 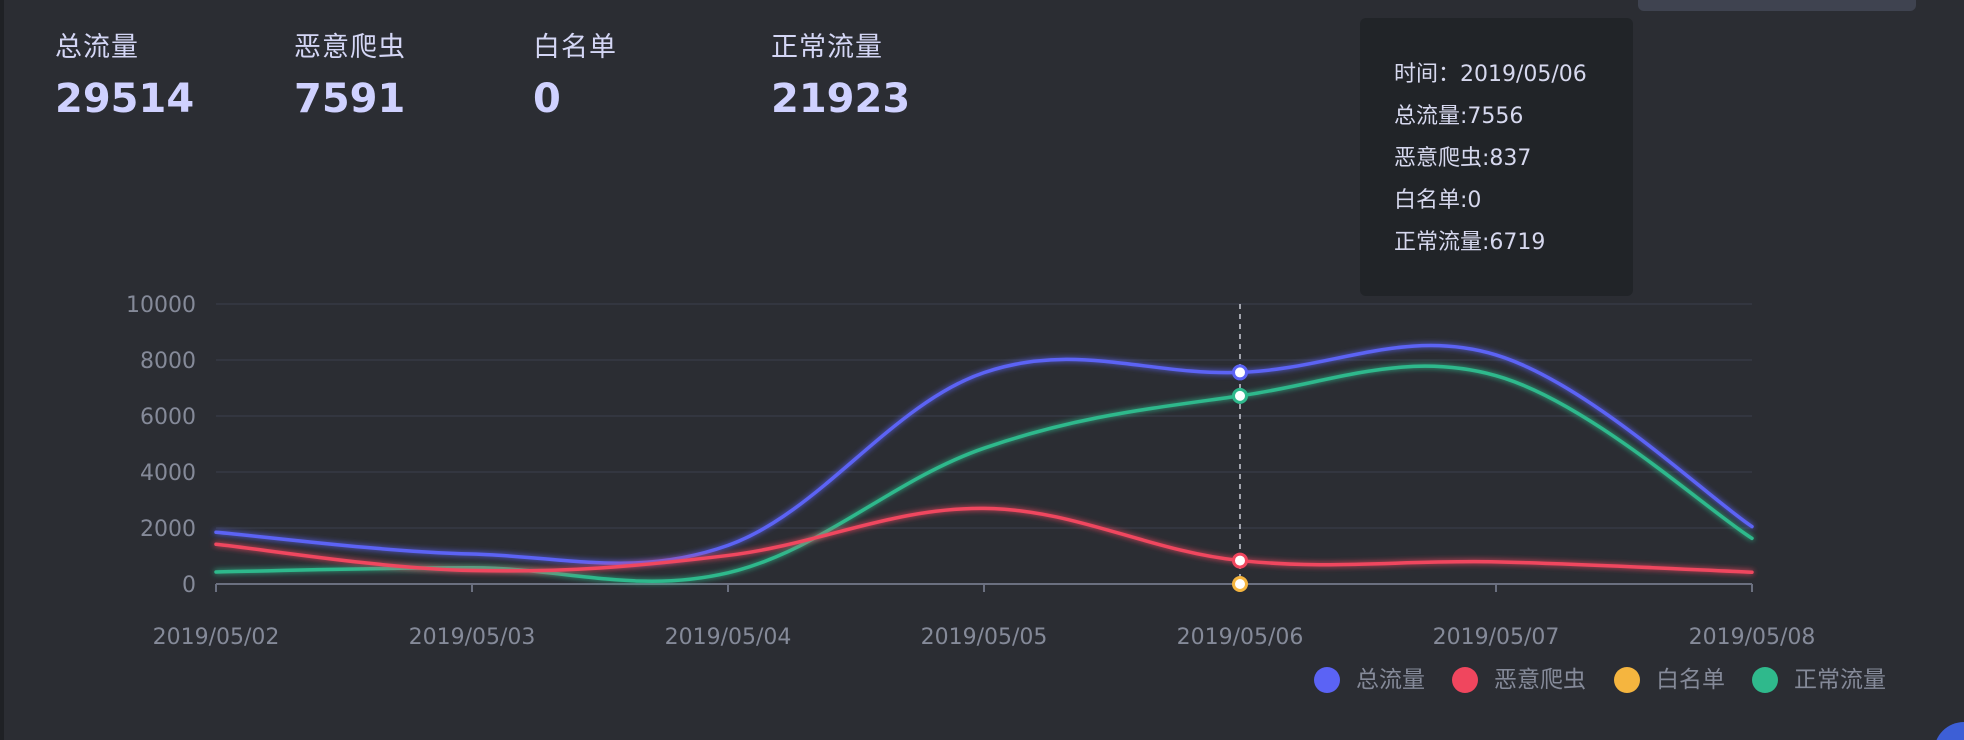 I want to click on x-tick-label: 2019/05/07, so click(x=1496, y=637).